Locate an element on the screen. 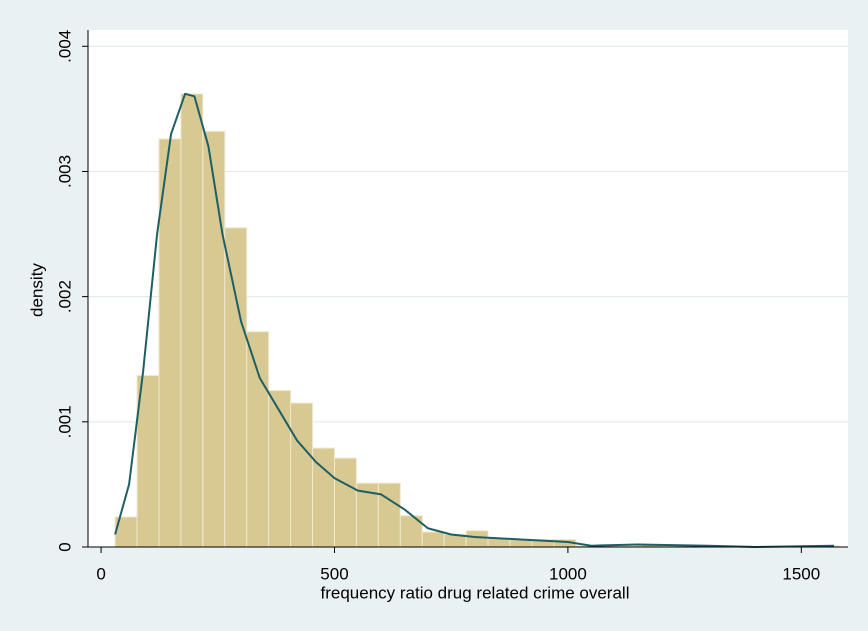 The width and height of the screenshot is (868, 631). x-tick-label: 0 is located at coordinates (100, 573).